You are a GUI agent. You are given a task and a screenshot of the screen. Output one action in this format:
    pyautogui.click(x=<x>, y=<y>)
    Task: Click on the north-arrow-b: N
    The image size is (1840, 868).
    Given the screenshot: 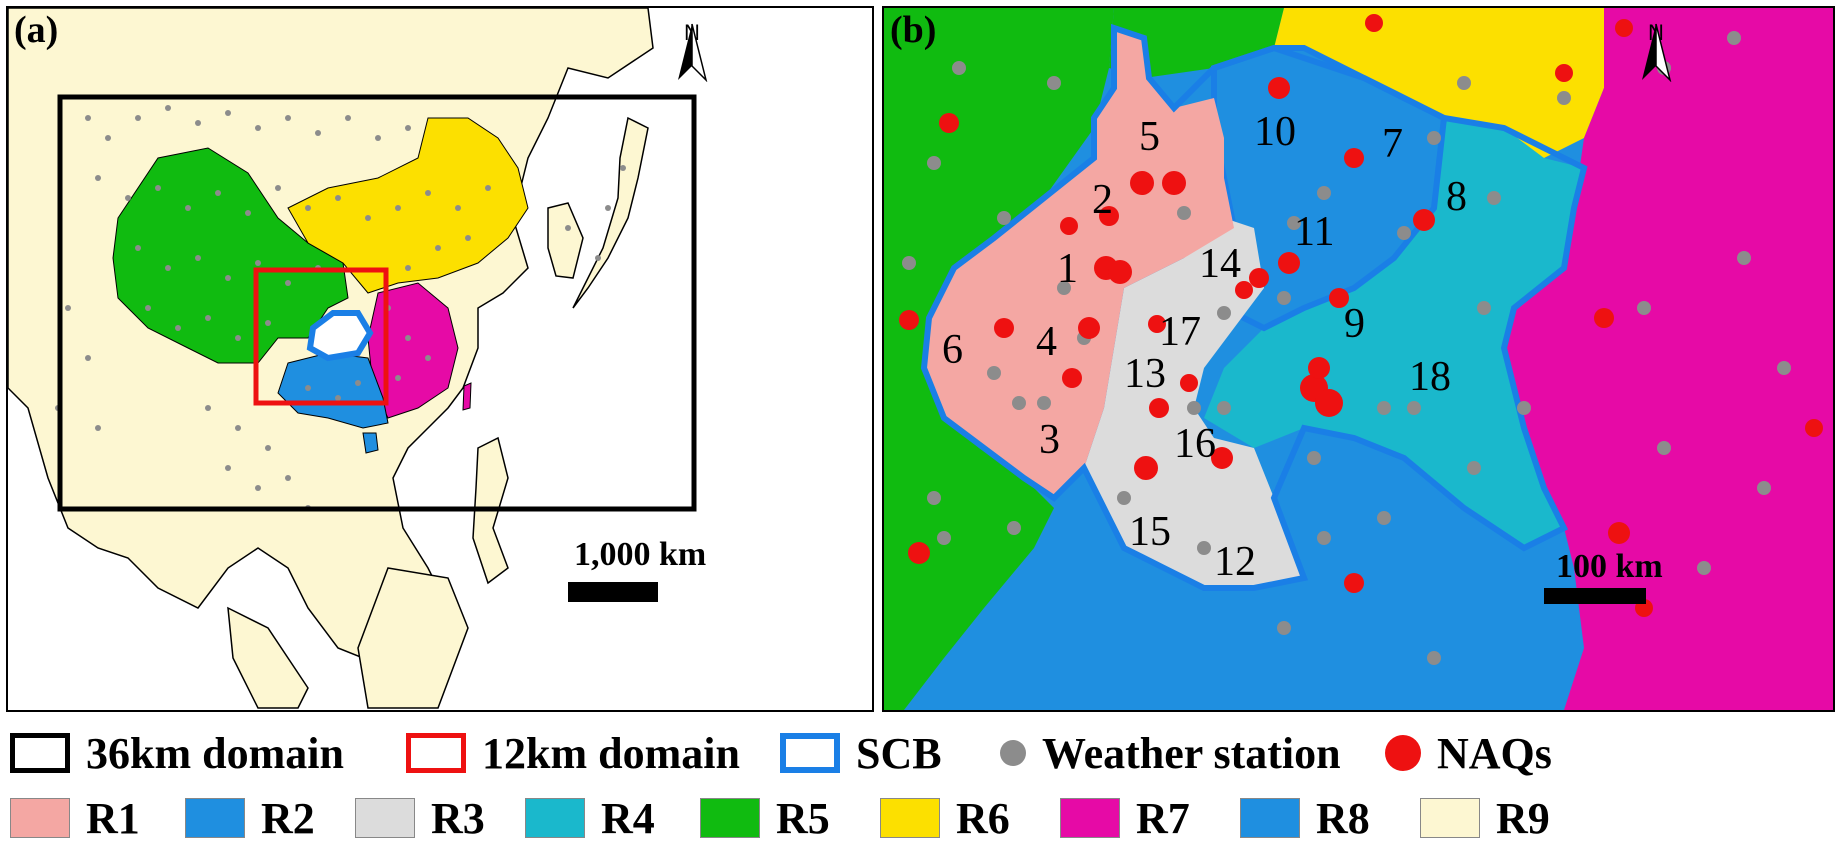 What is the action you would take?
    pyautogui.click(x=1656, y=67)
    